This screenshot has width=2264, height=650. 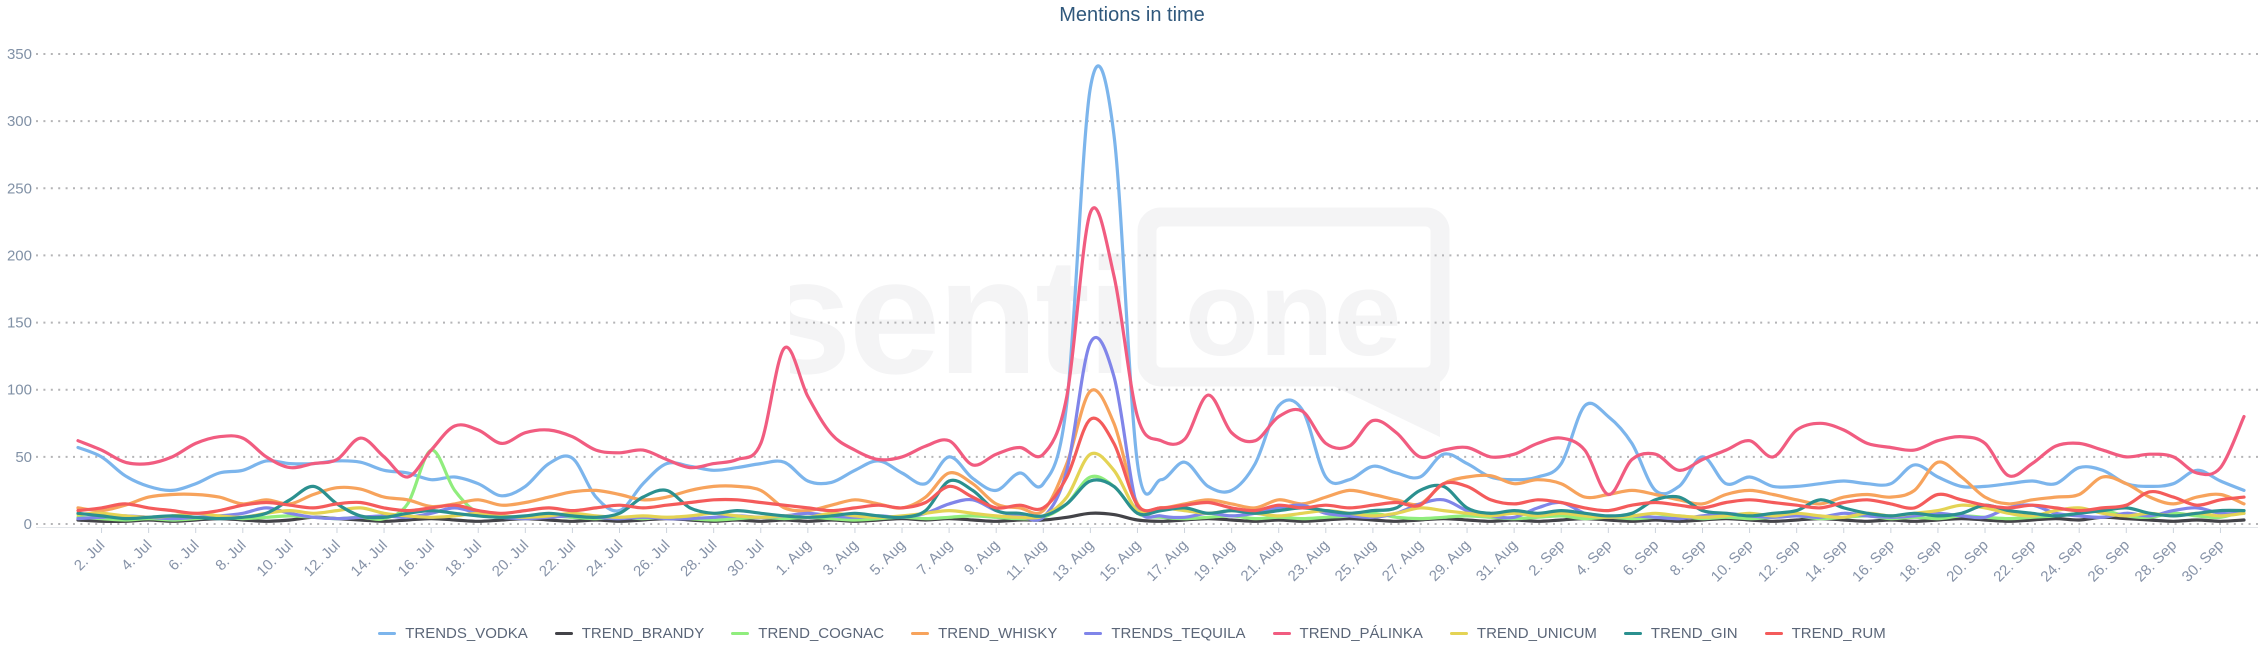 I want to click on legend-swatch-trend-whisky, so click(x=920, y=633).